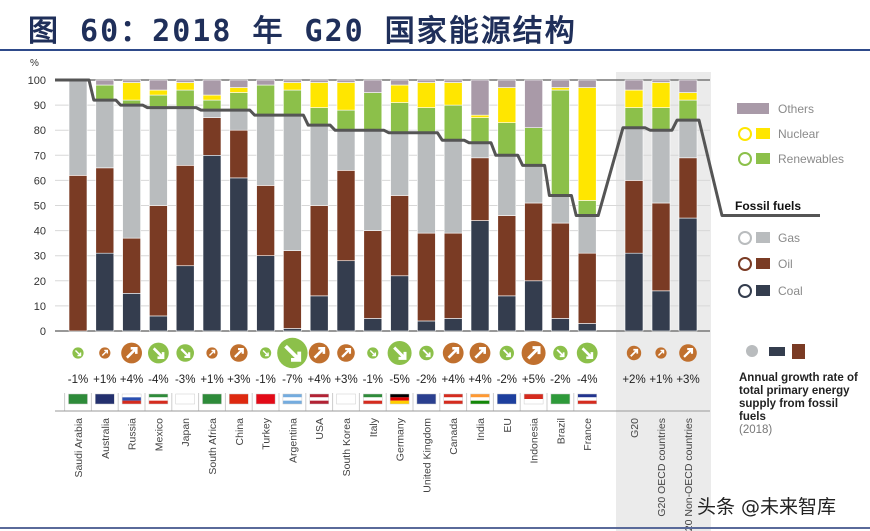 The image size is (870, 531). Describe the element at coordinates (587, 380) in the screenshot. I see `growth-rate-label: -4%` at that location.